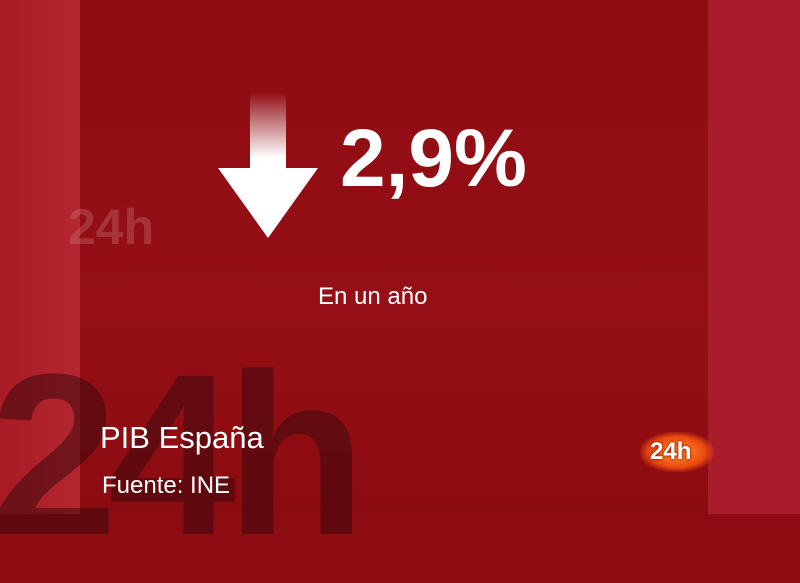 This screenshot has width=800, height=583. I want to click on right-side-panel, so click(754, 257).